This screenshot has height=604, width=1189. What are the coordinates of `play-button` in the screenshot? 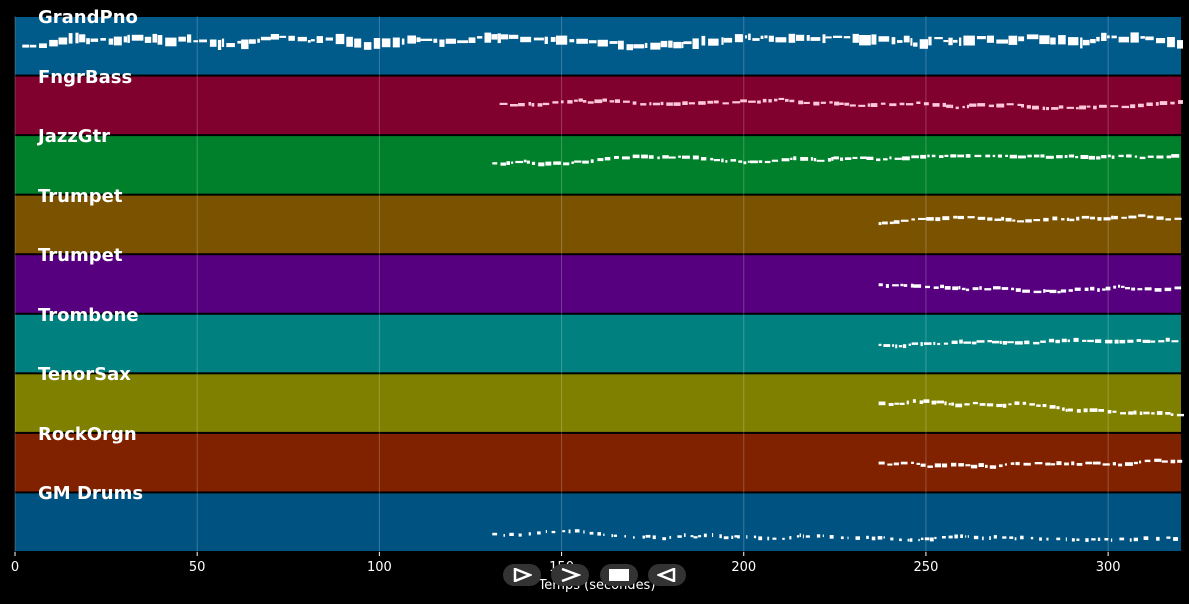 It's located at (522, 575).